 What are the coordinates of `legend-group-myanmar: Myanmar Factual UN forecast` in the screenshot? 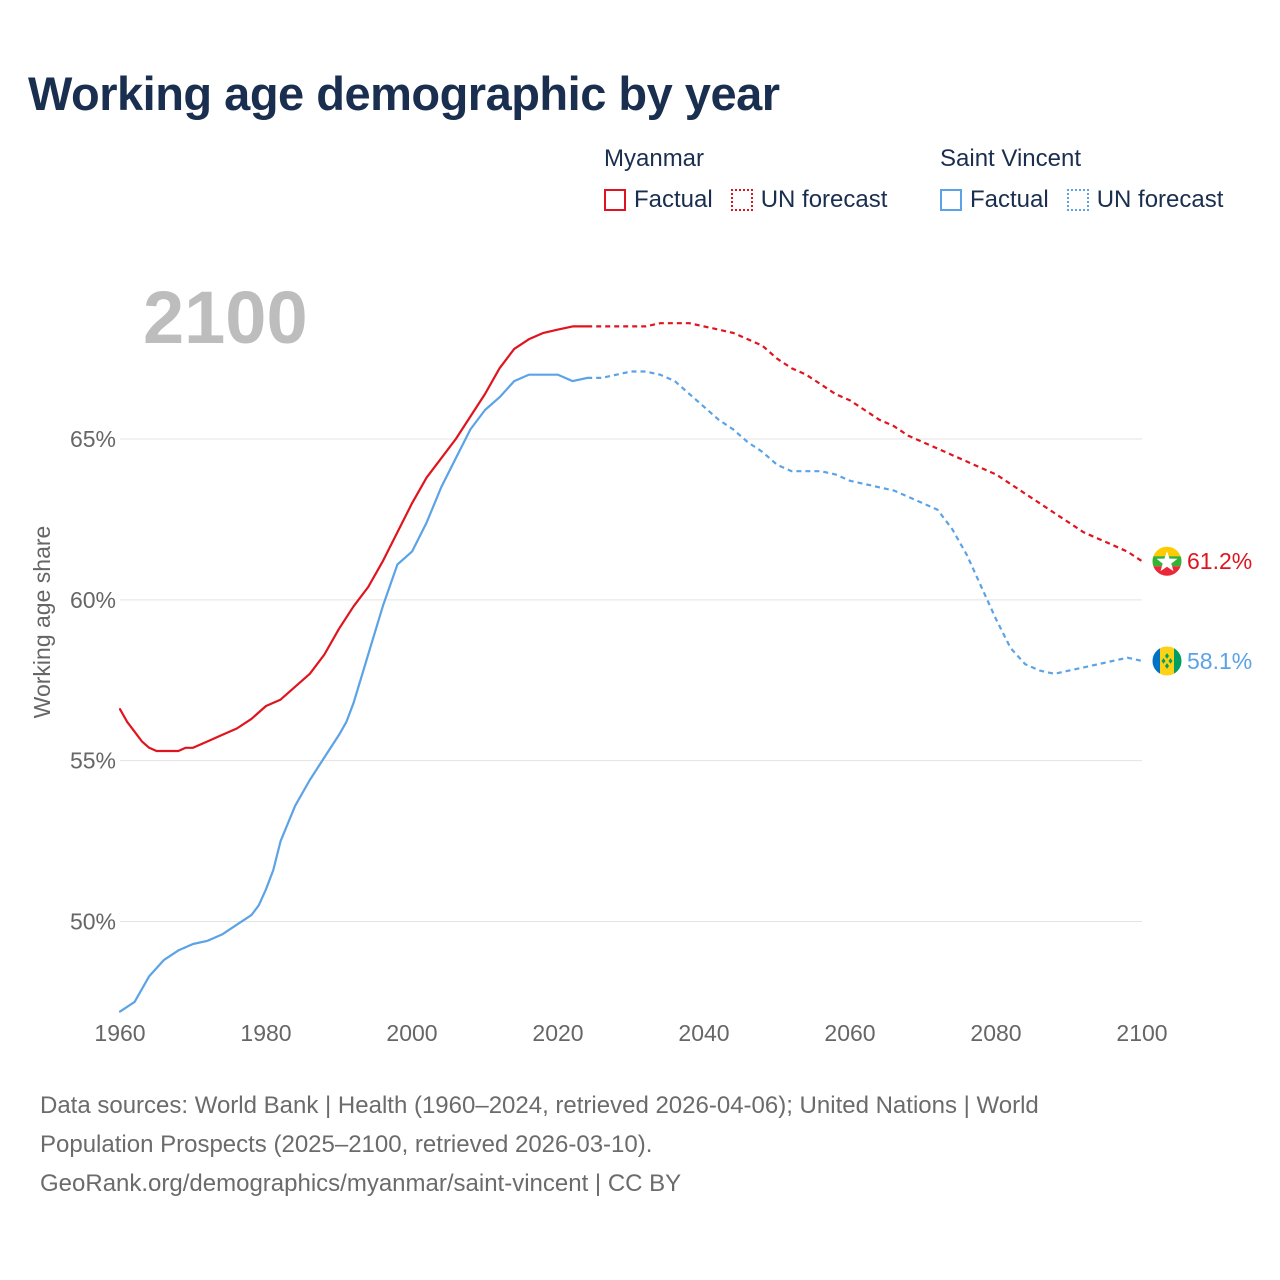 It's located at (754, 179).